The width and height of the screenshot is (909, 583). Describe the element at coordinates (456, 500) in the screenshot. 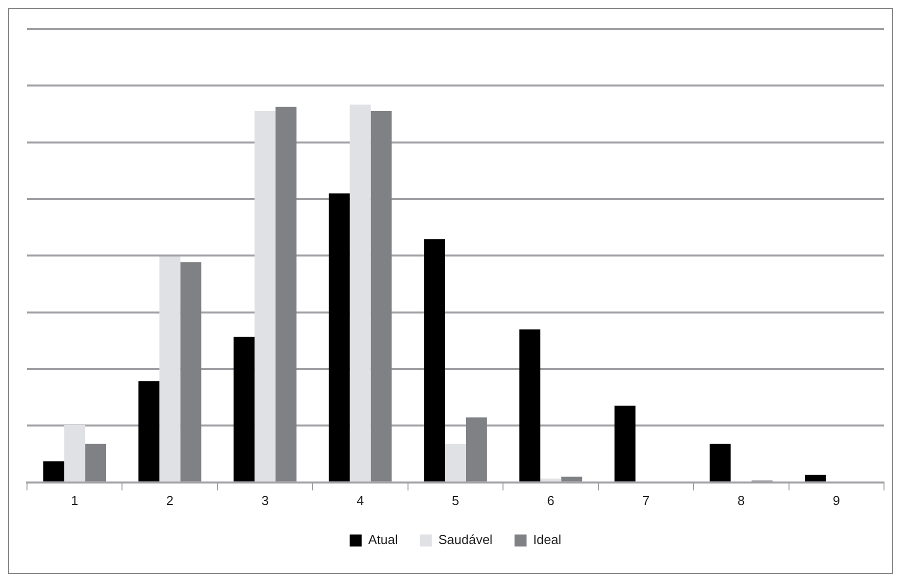

I see `x-tick-label: 5` at that location.